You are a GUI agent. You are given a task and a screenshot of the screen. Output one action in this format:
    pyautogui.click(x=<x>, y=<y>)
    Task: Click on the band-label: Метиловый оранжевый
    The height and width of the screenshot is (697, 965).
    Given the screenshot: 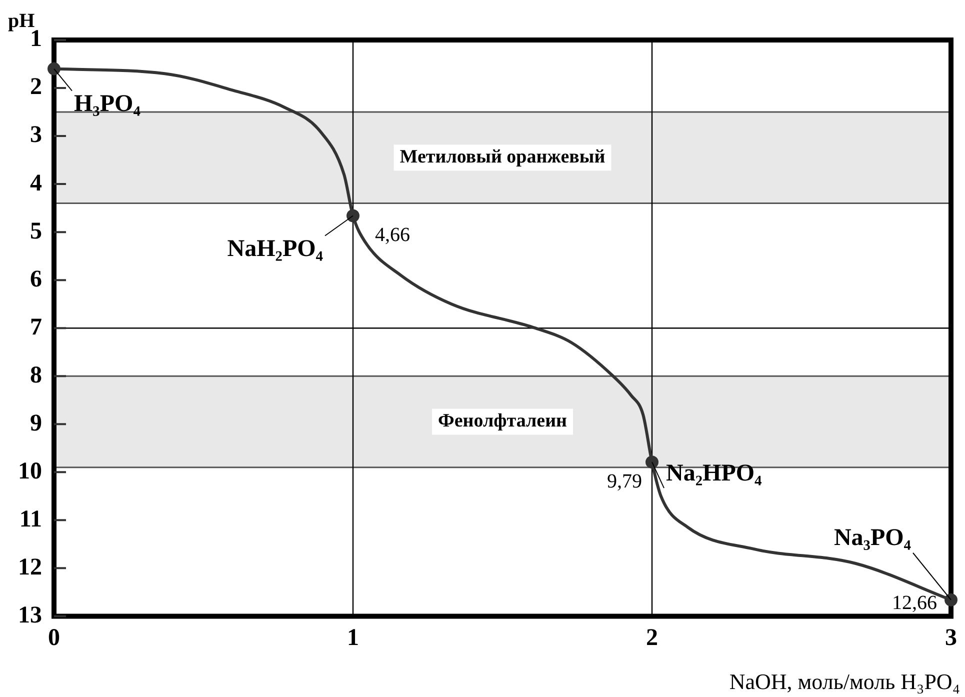 What is the action you would take?
    pyautogui.click(x=503, y=157)
    